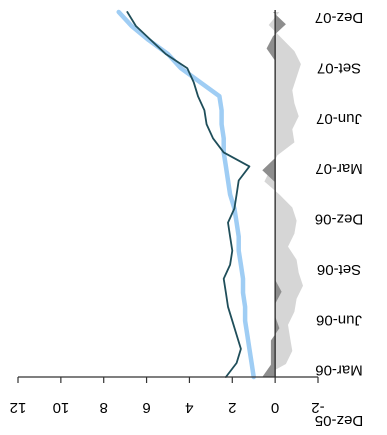  I want to click on category-label: Jun-07, so click(339, 118).